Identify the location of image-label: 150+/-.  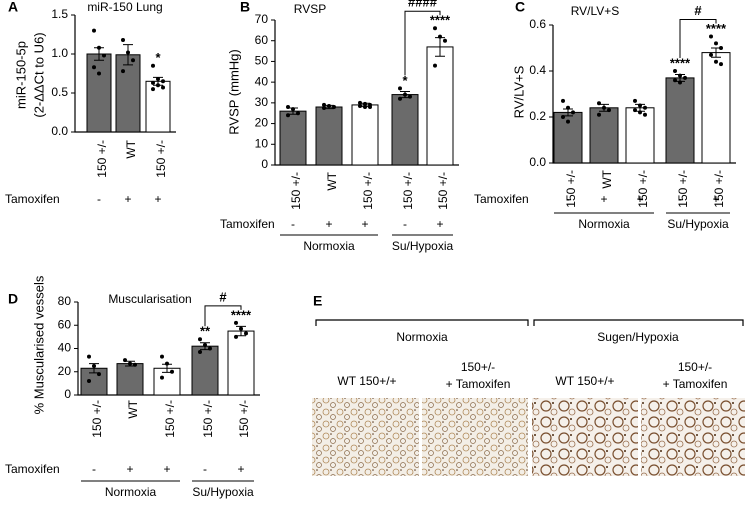
(478, 367).